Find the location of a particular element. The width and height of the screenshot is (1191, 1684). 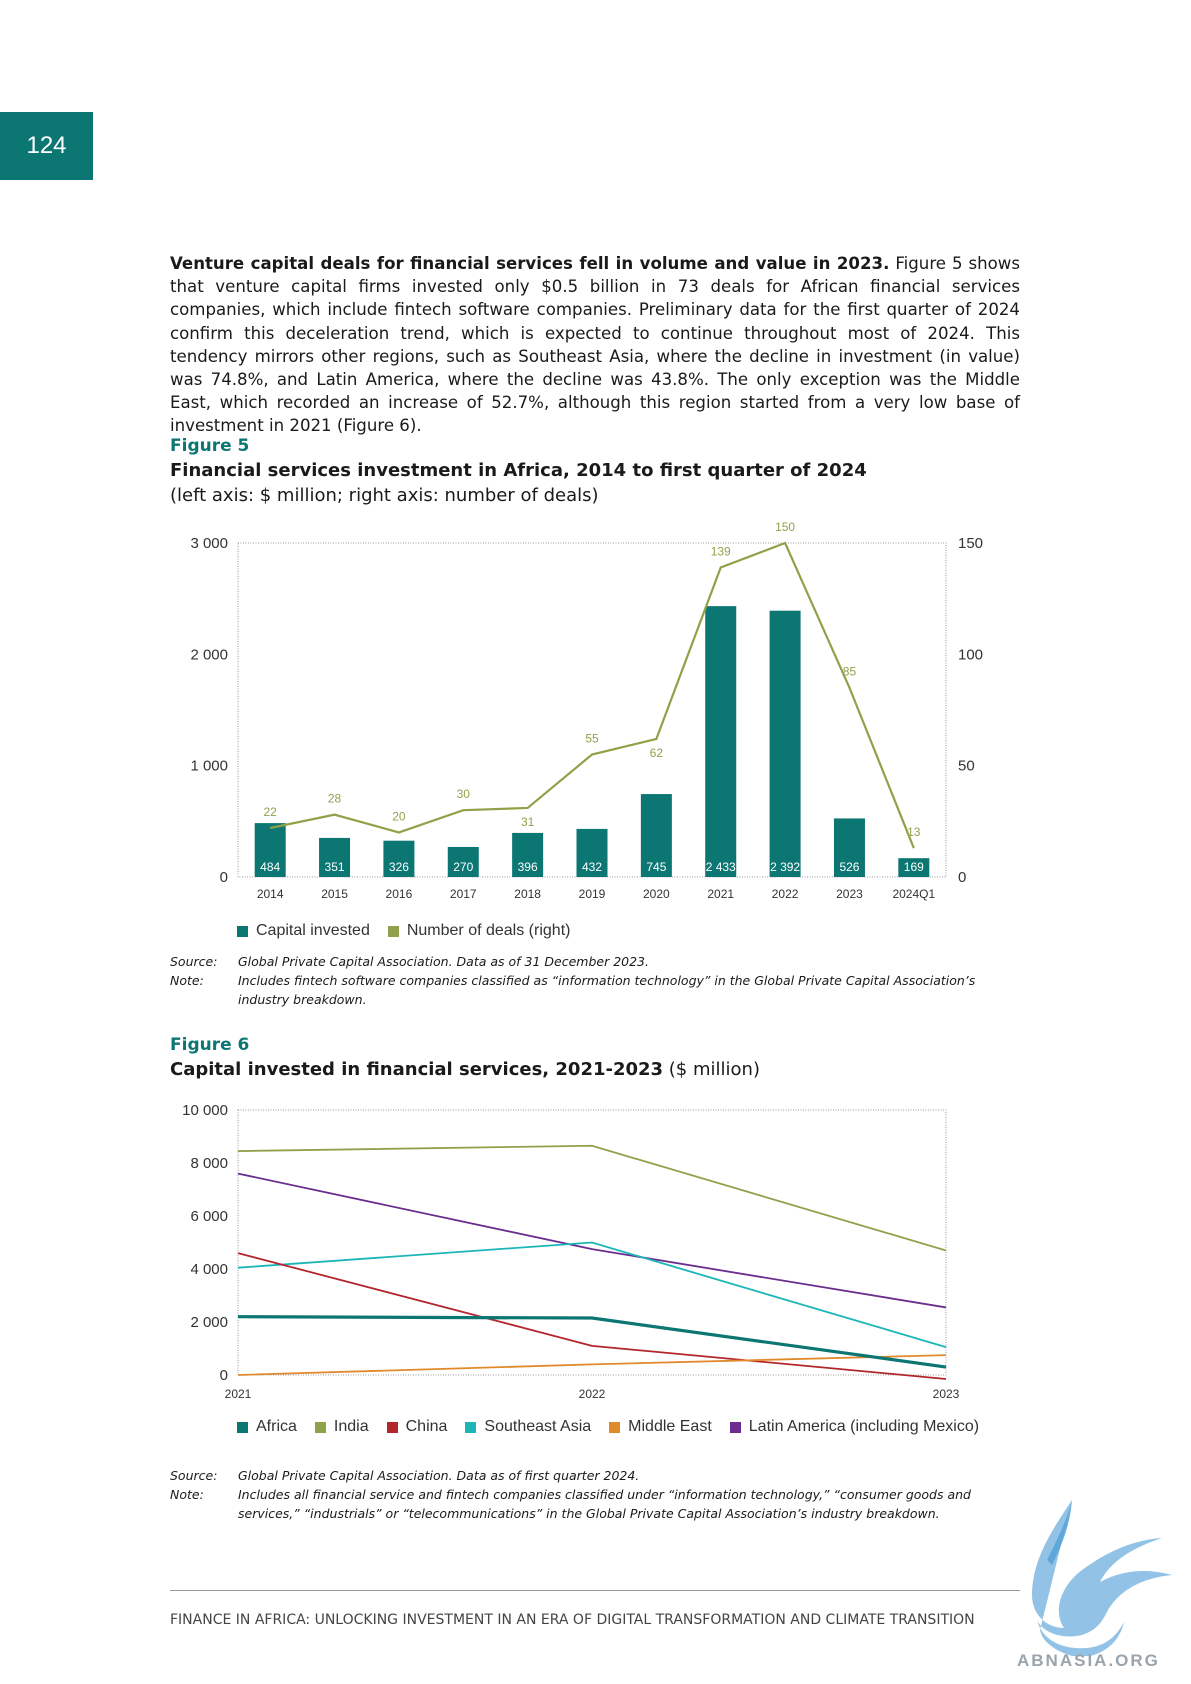

bar-label-2024Q1: 169 is located at coordinates (914, 867).